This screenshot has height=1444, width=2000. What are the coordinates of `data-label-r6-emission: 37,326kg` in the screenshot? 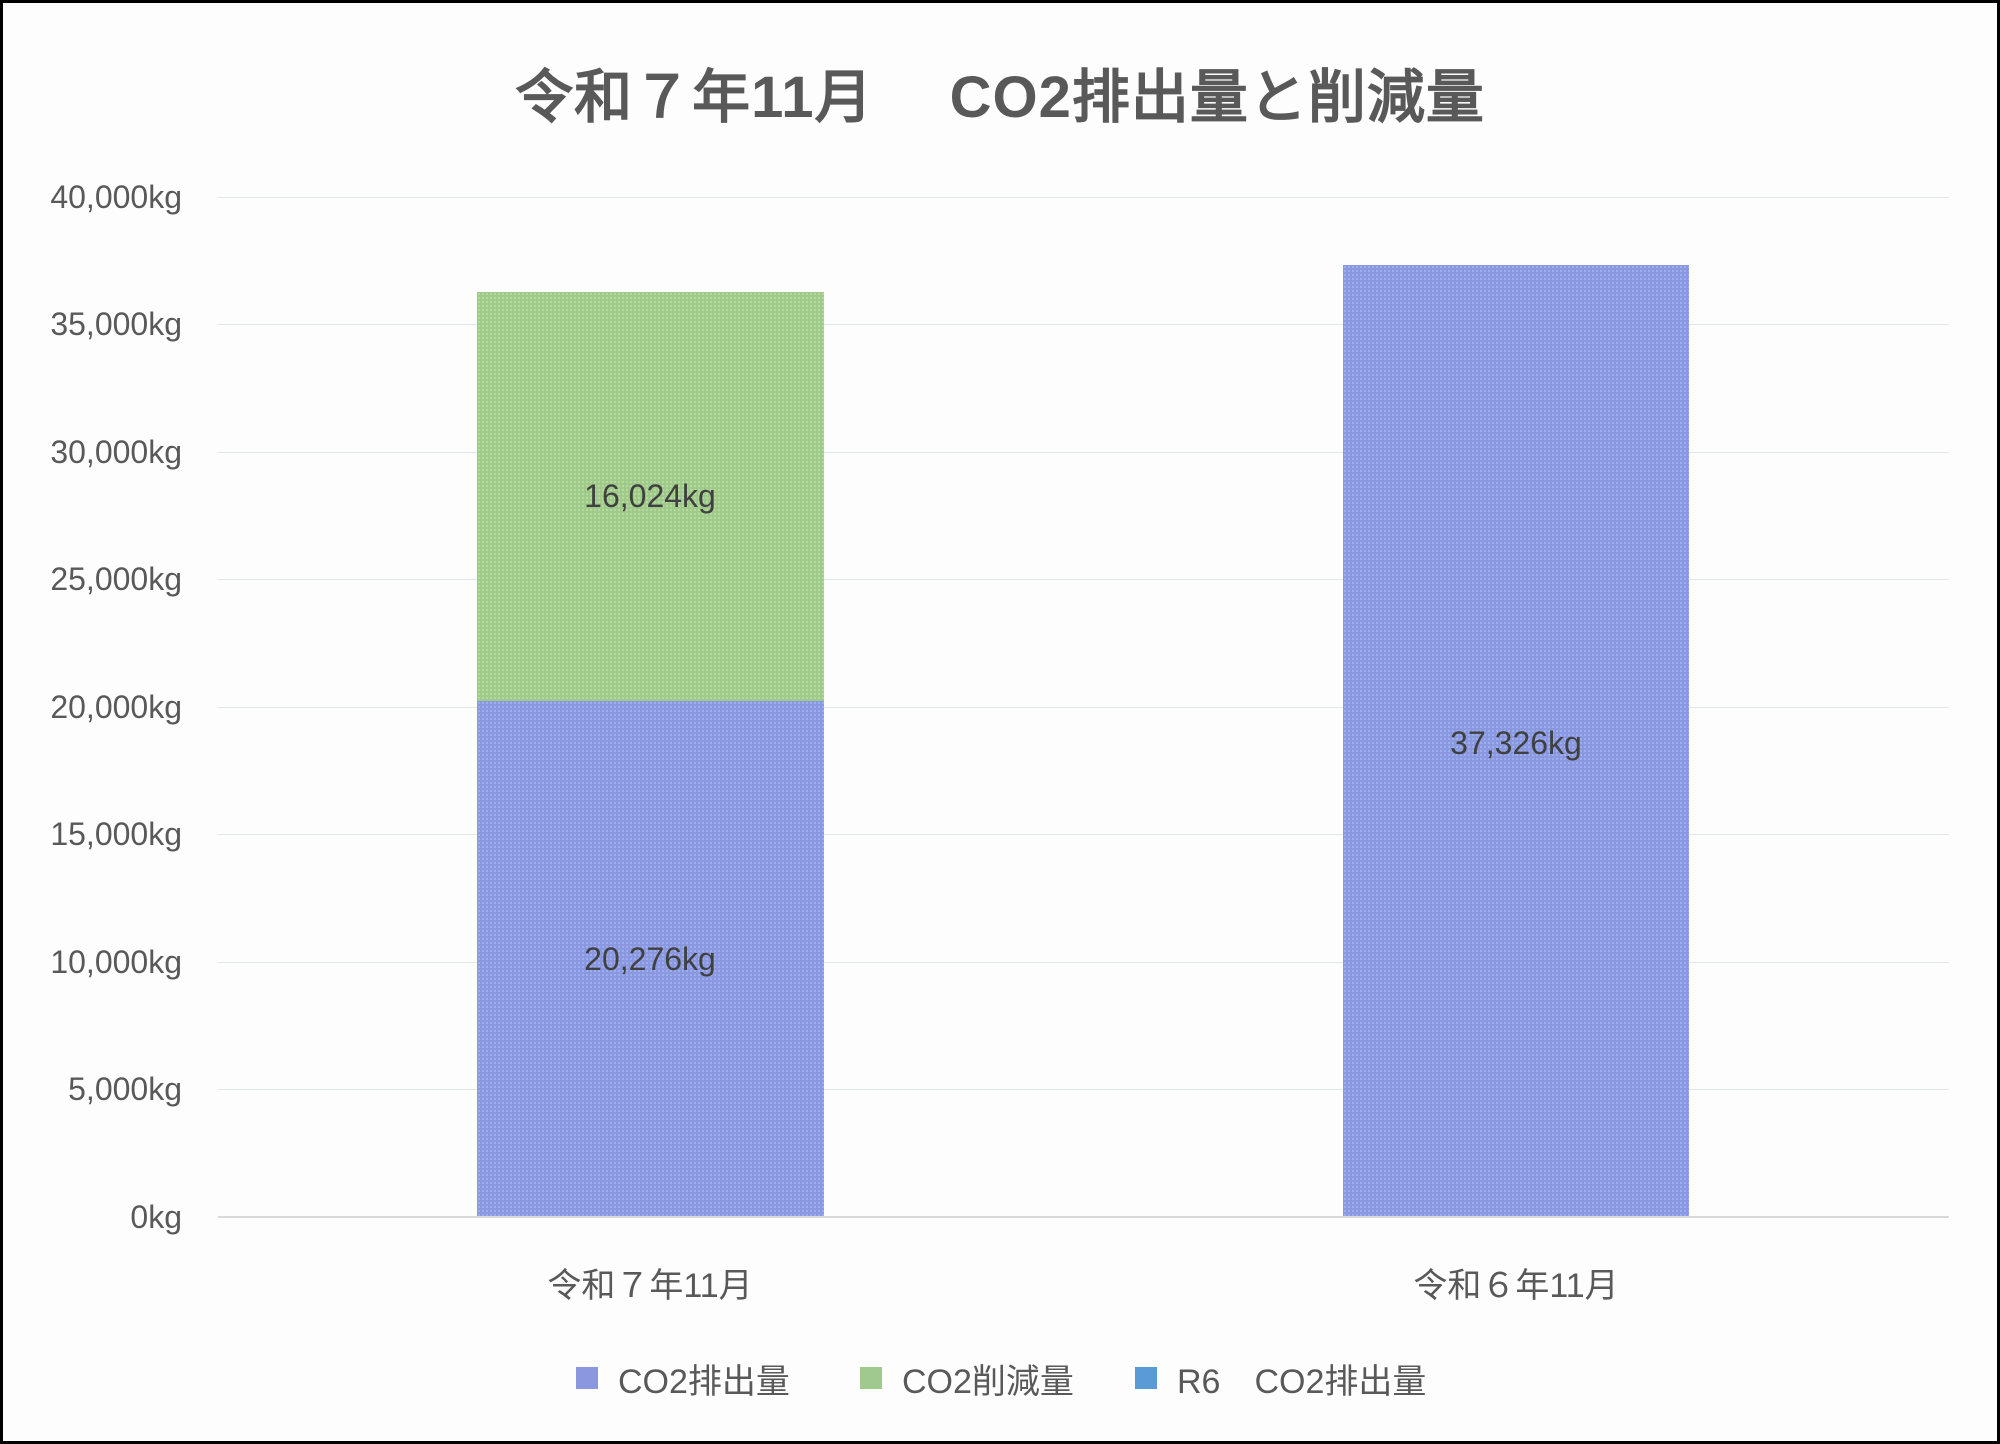 It's located at (1516, 743).